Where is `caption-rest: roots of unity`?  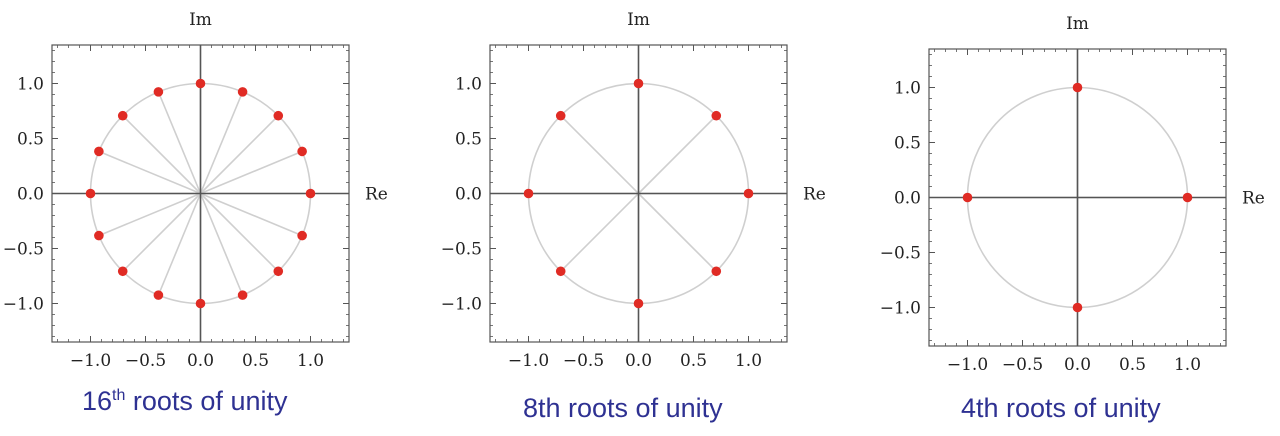
caption-rest: roots of unity is located at coordinates (206, 401).